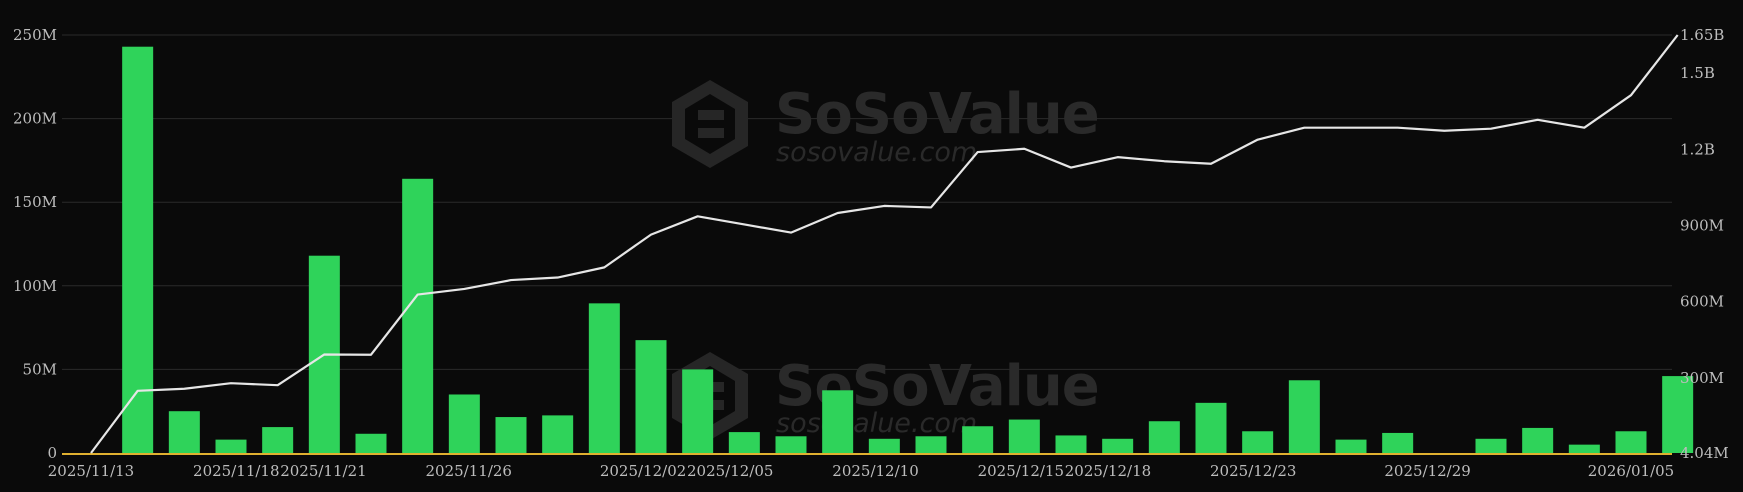  What do you see at coordinates (1108, 471) in the screenshot?
I see `x-tick-label: 2025/12/18` at bounding box center [1108, 471].